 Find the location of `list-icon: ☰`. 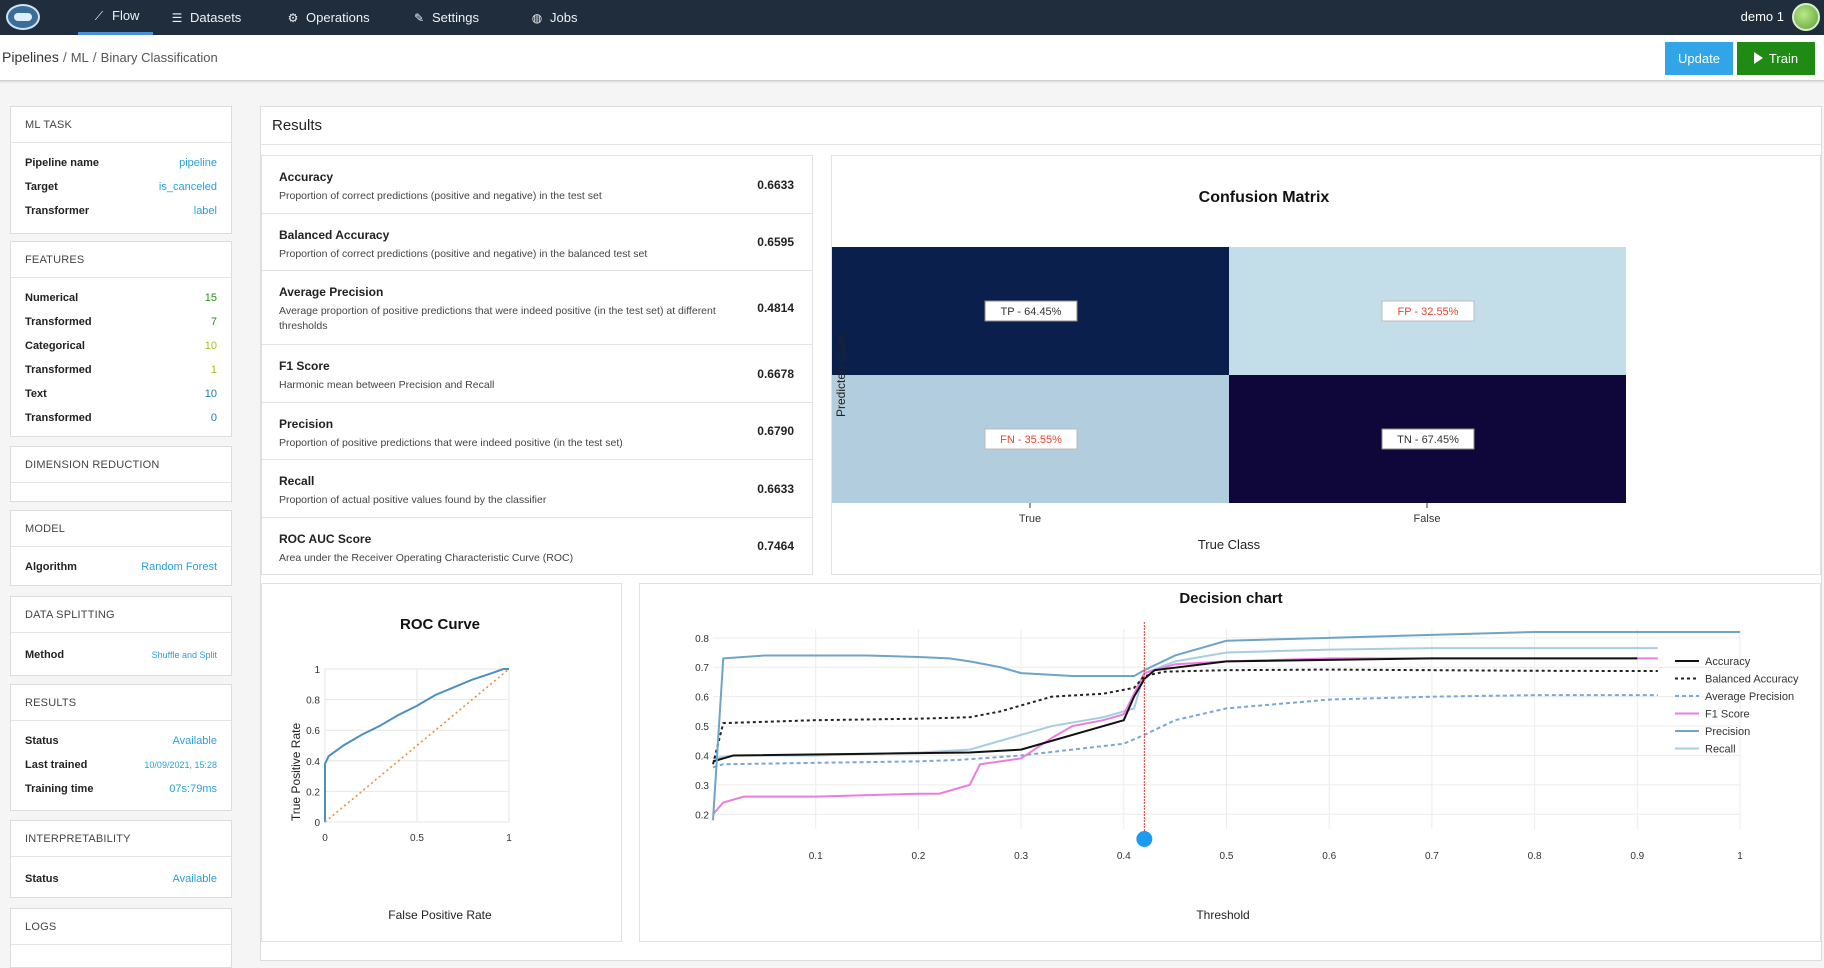

list-icon: ☰ is located at coordinates (177, 17).